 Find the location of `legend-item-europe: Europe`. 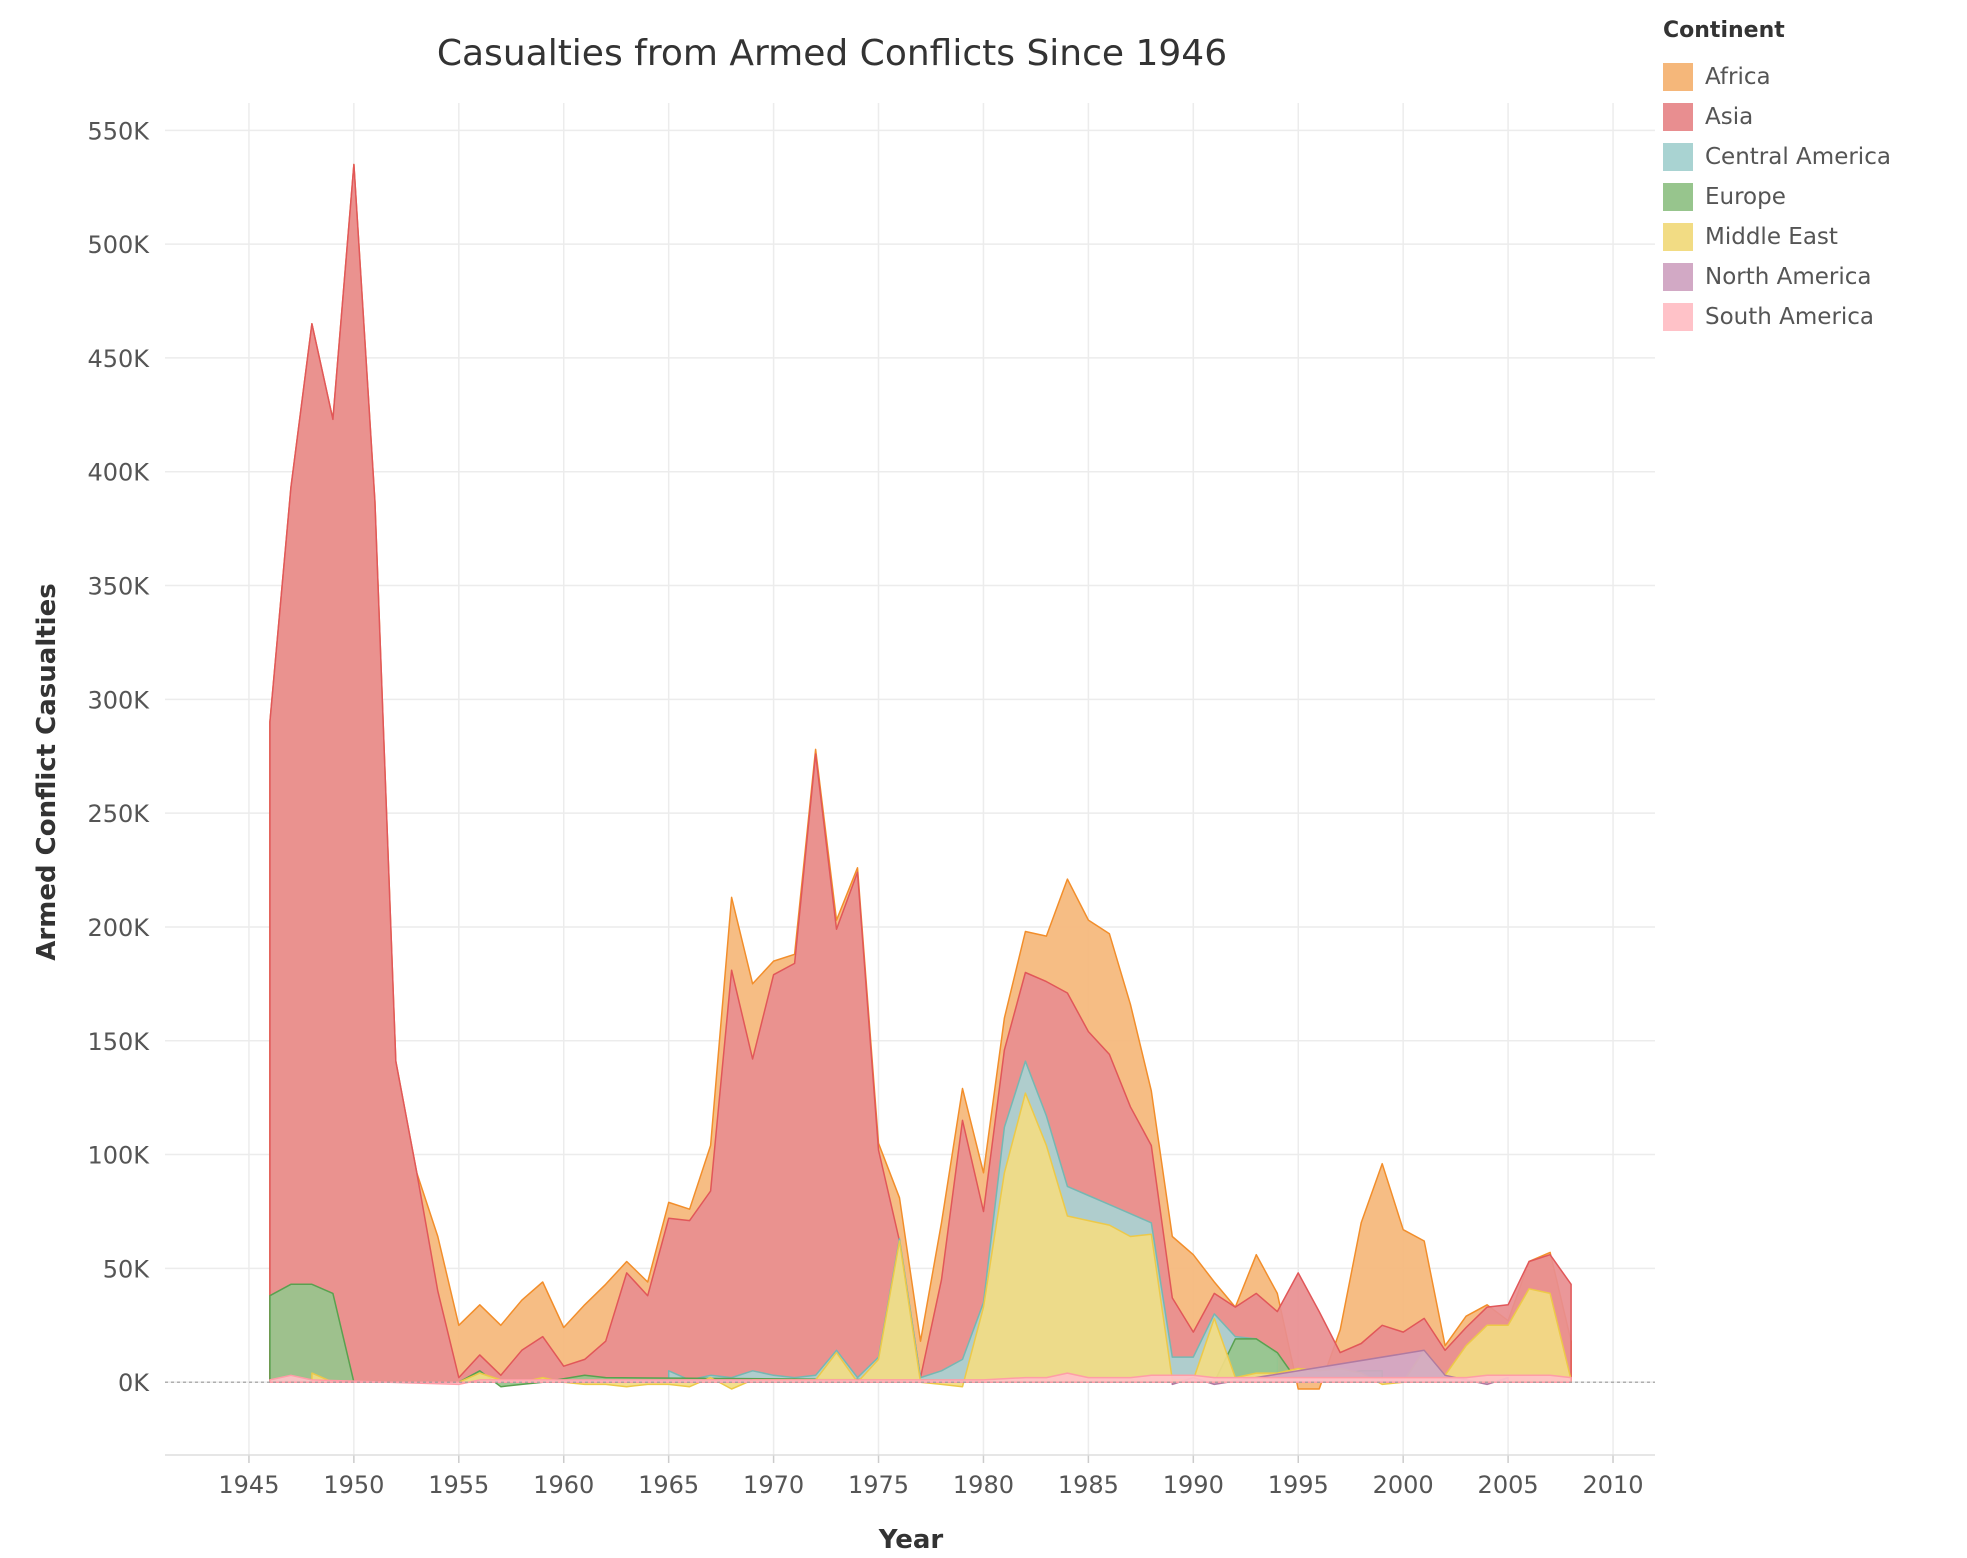

legend-item-europe: Europe is located at coordinates (1808, 197).